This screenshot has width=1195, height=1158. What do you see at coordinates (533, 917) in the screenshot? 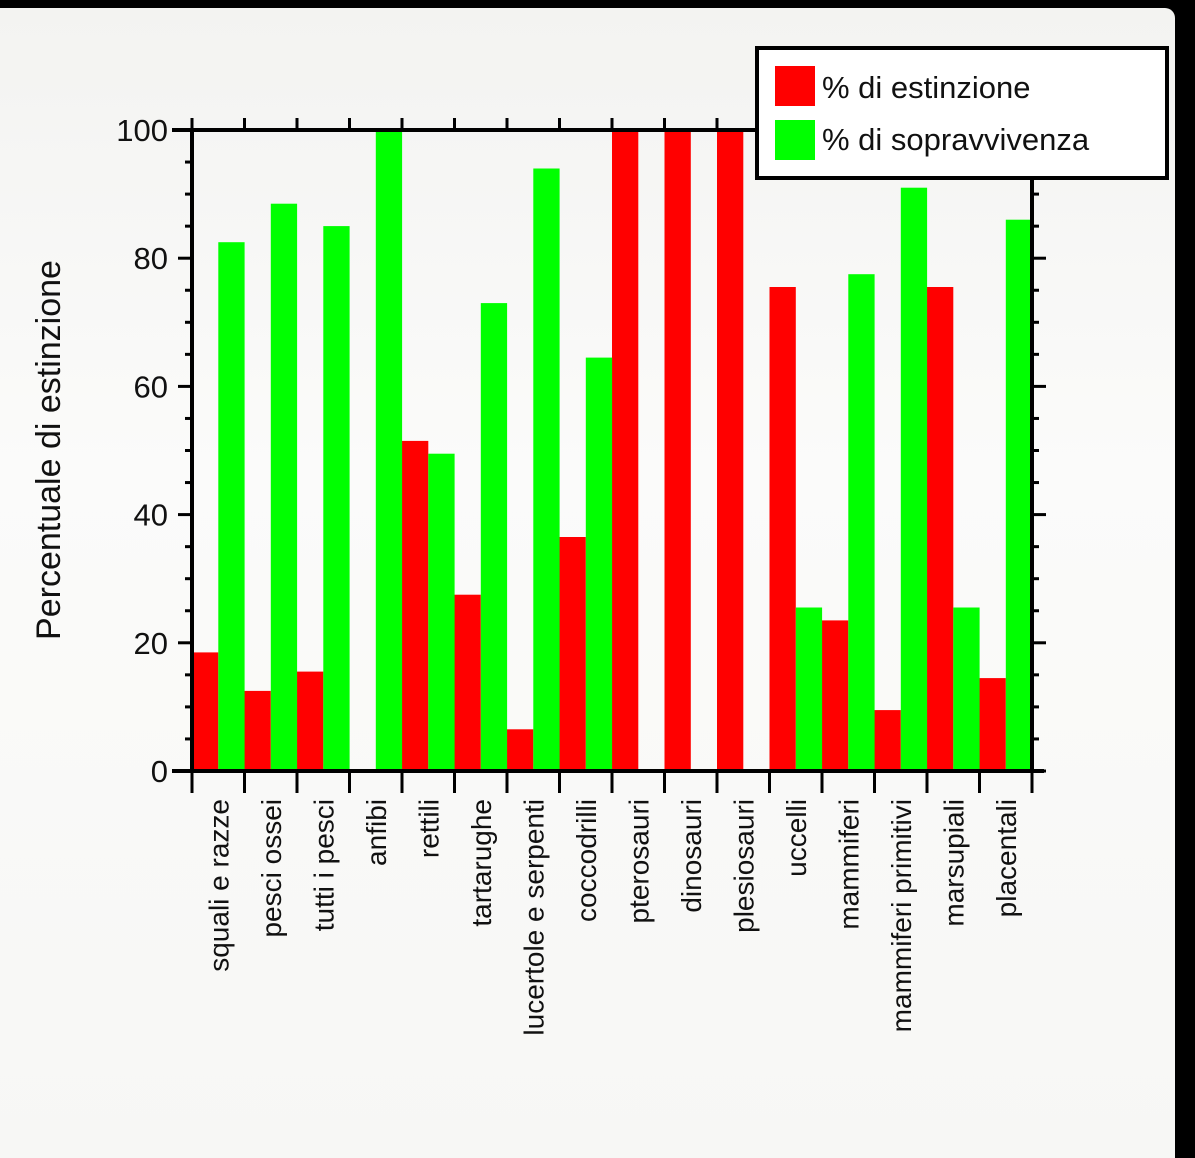
I see `category-label-6: lucertole e serpenti` at bounding box center [533, 917].